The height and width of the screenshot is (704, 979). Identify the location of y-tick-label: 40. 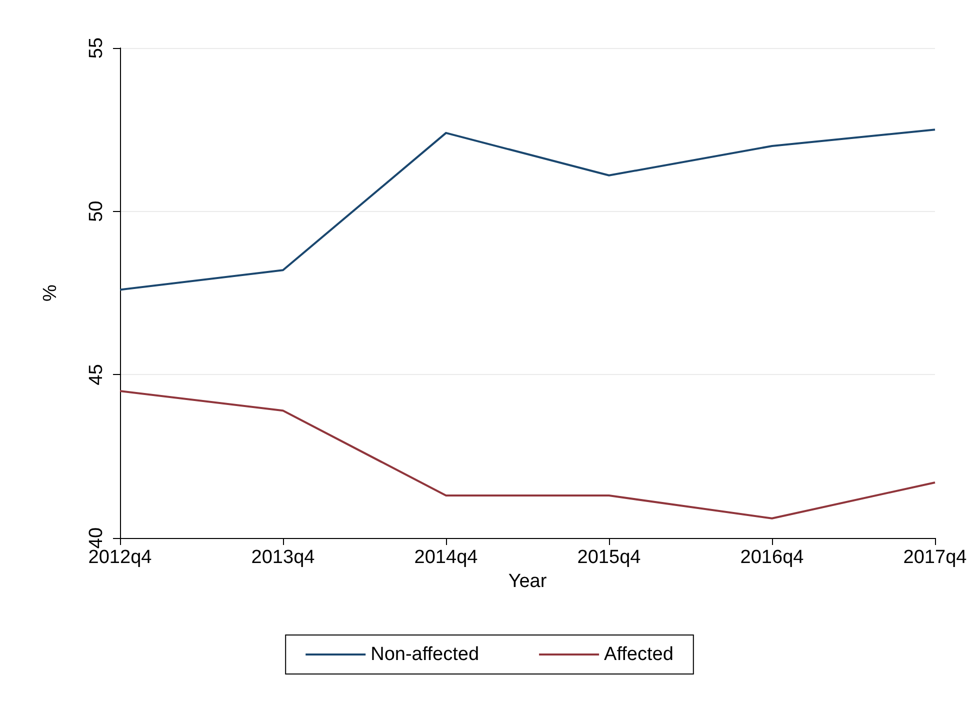
(96, 538).